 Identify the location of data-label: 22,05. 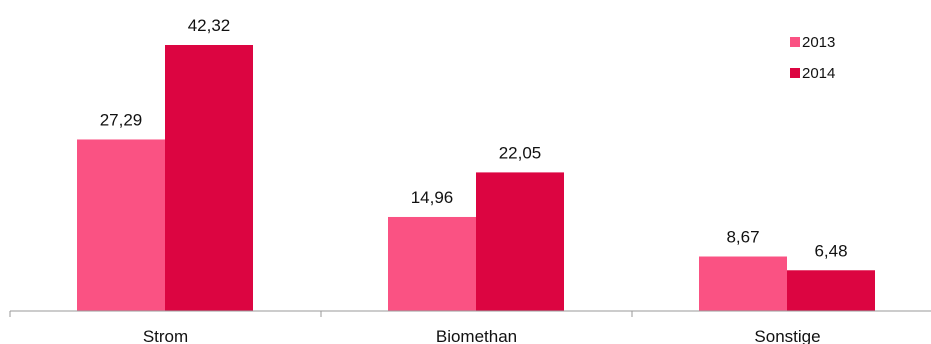
(520, 152).